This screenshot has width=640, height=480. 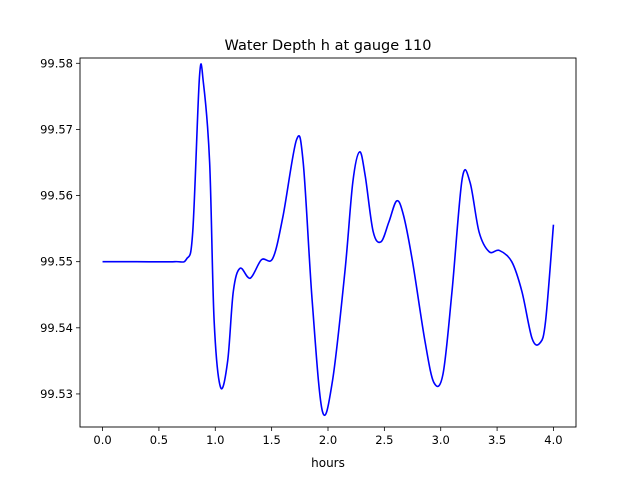 I want to click on x-tick-label: 3.0, so click(x=441, y=440).